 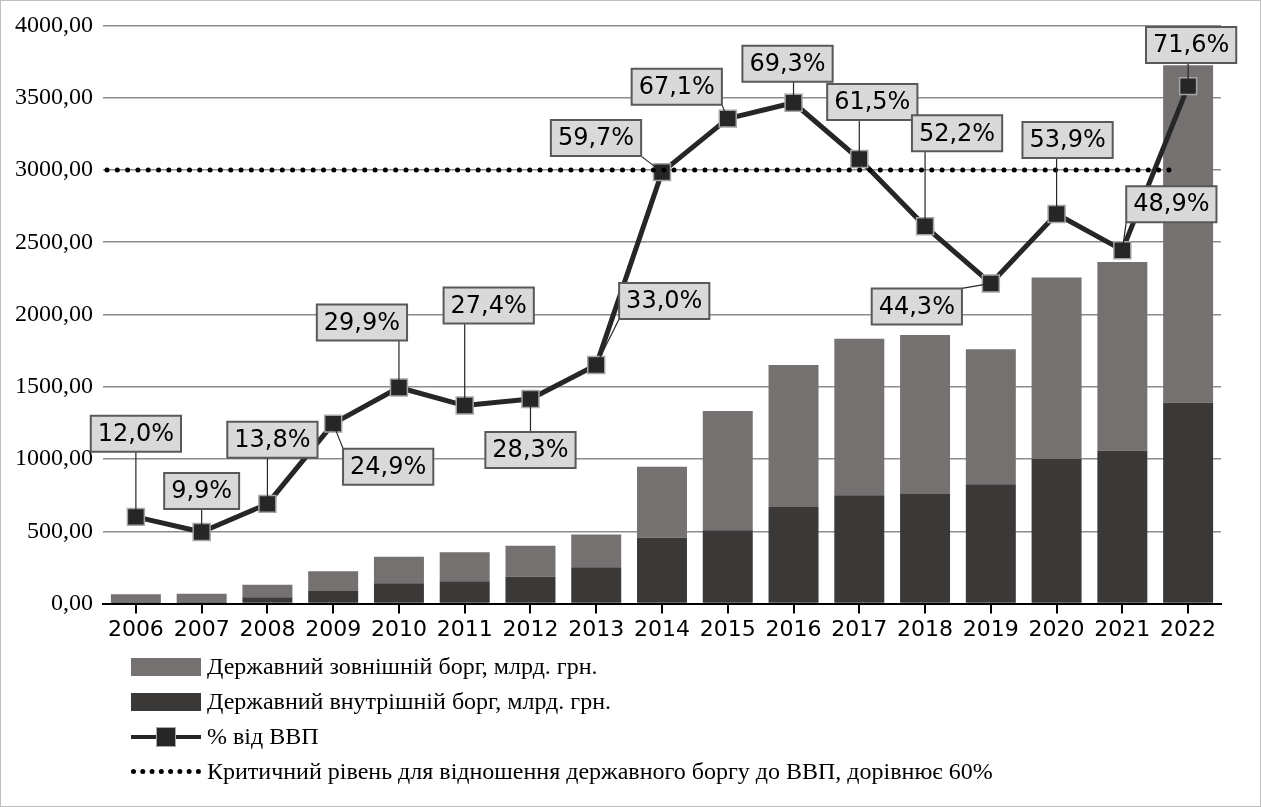 What do you see at coordinates (201, 628) in the screenshot?
I see `x-tick-label: 2007` at bounding box center [201, 628].